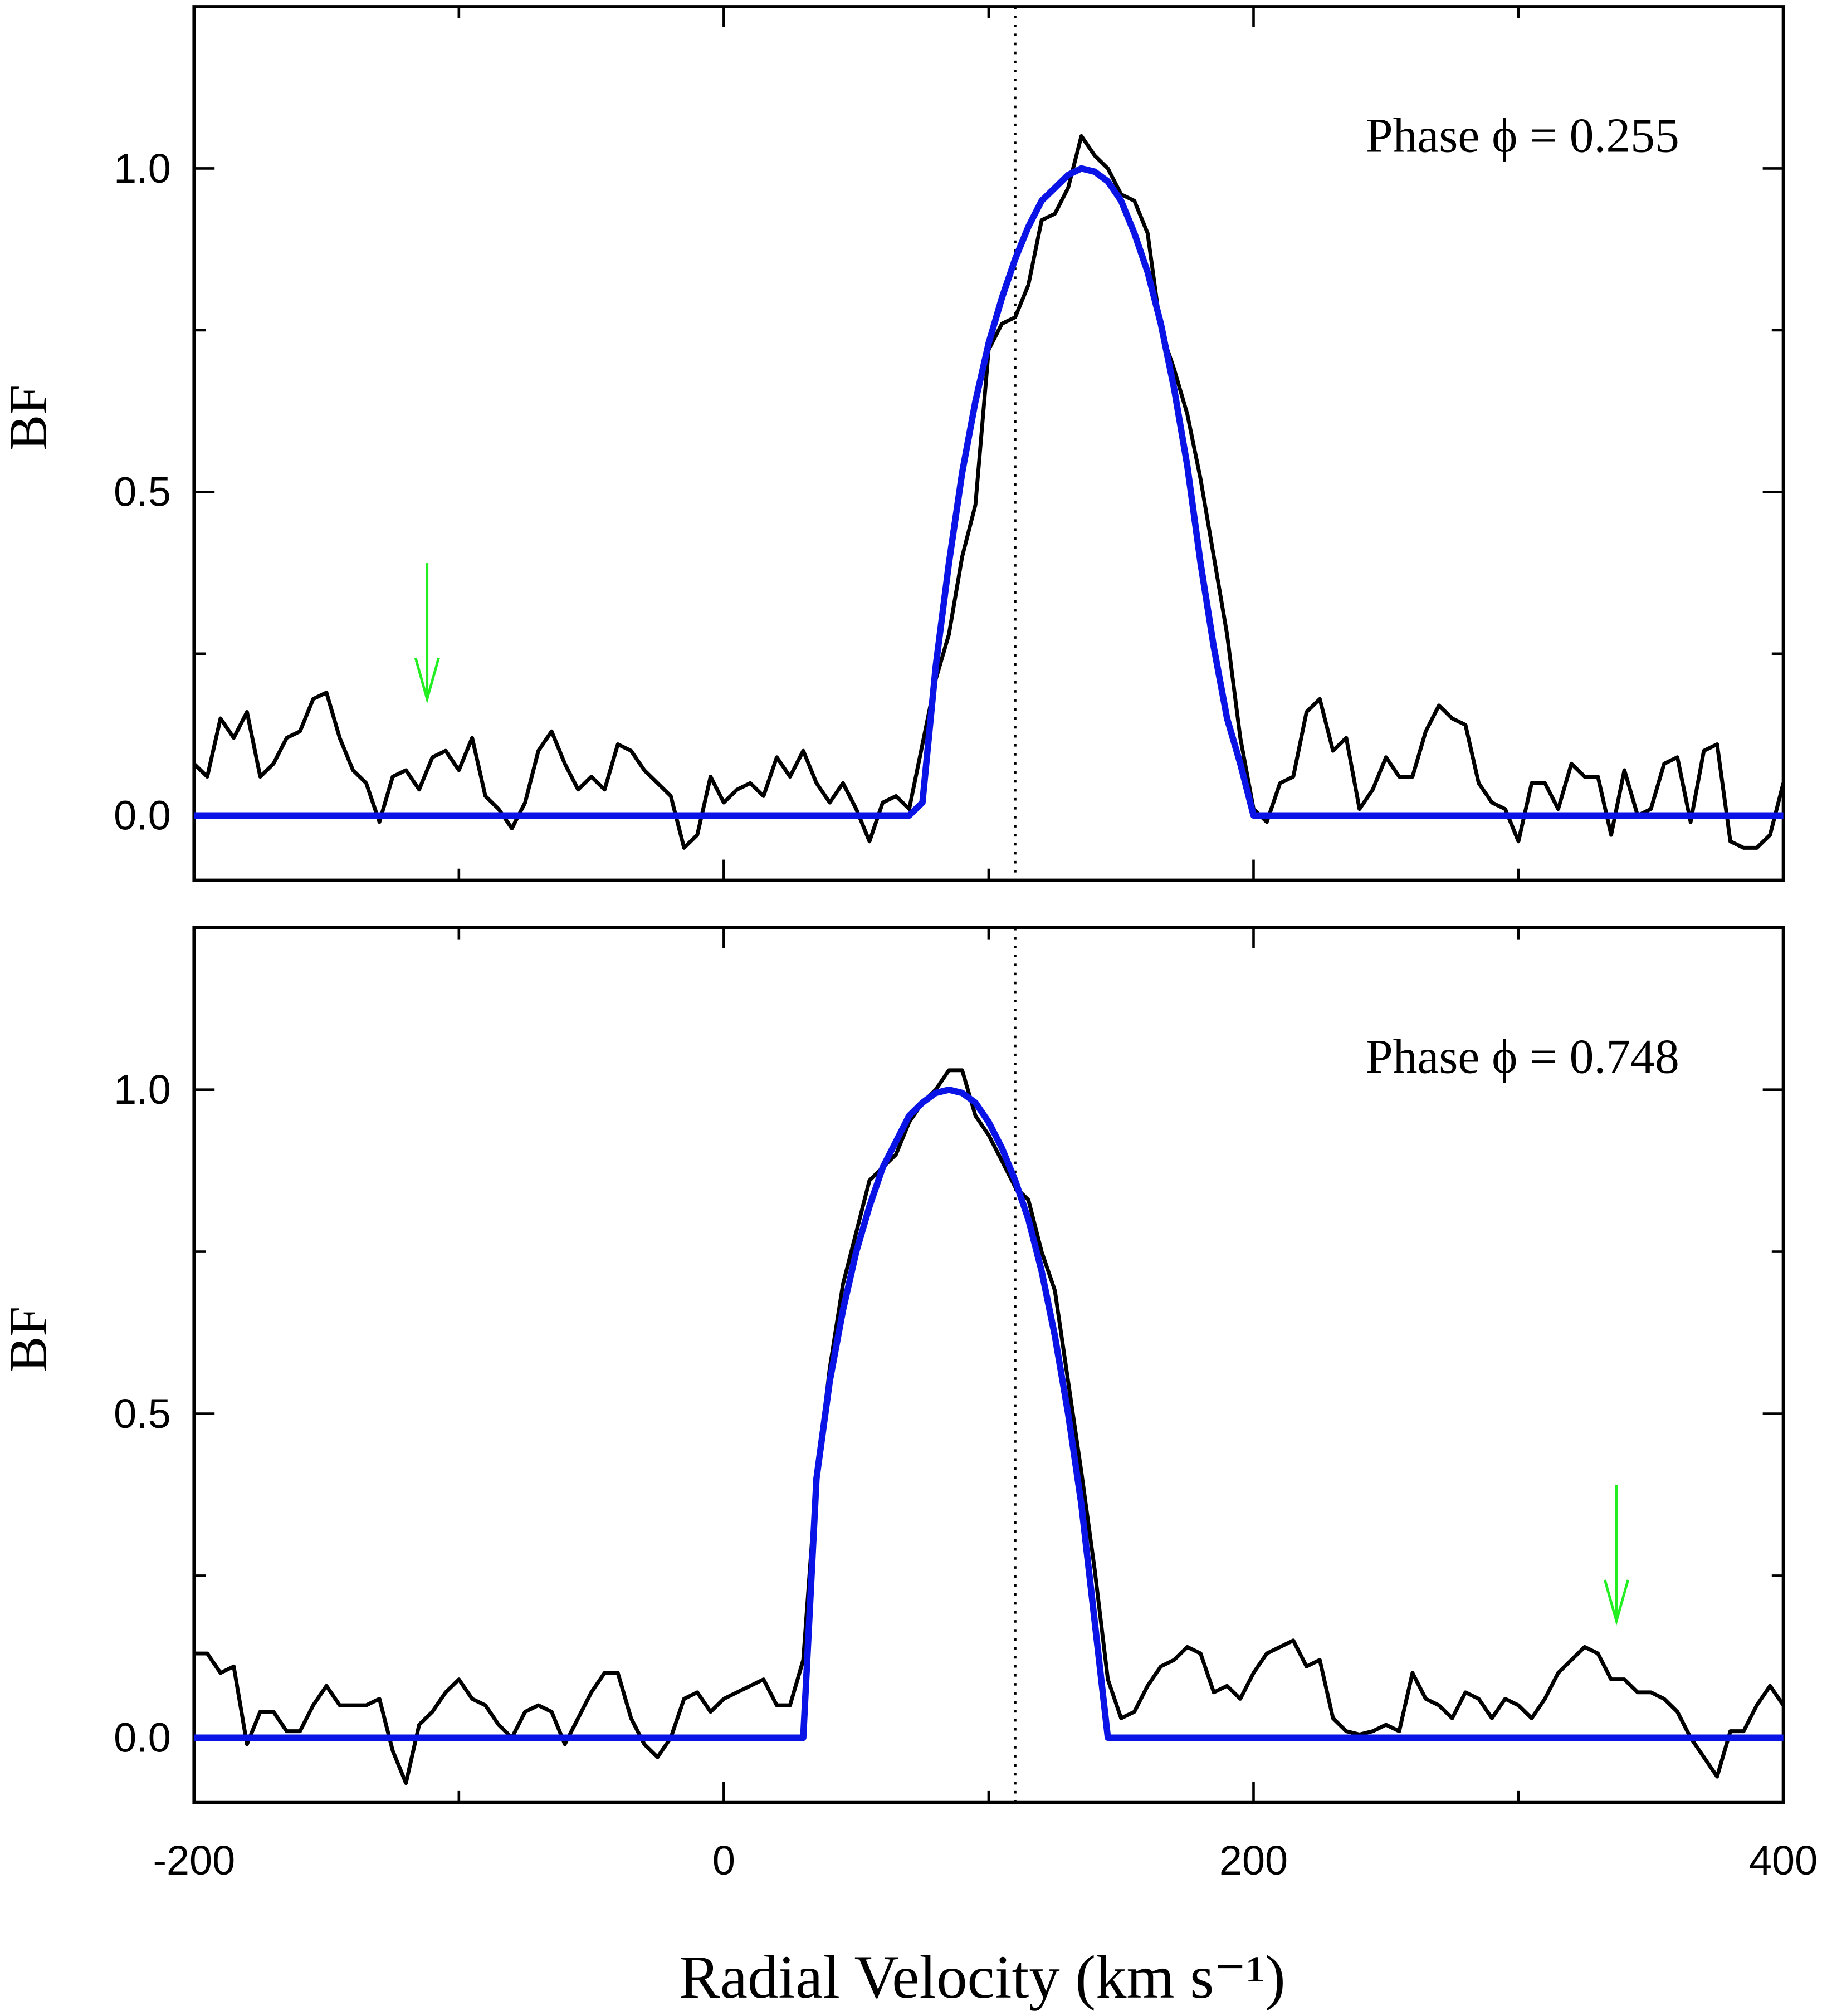 The width and height of the screenshot is (1827, 2016). What do you see at coordinates (1522, 136) in the screenshot?
I see `annotation: Phase ϕ = 0.255` at bounding box center [1522, 136].